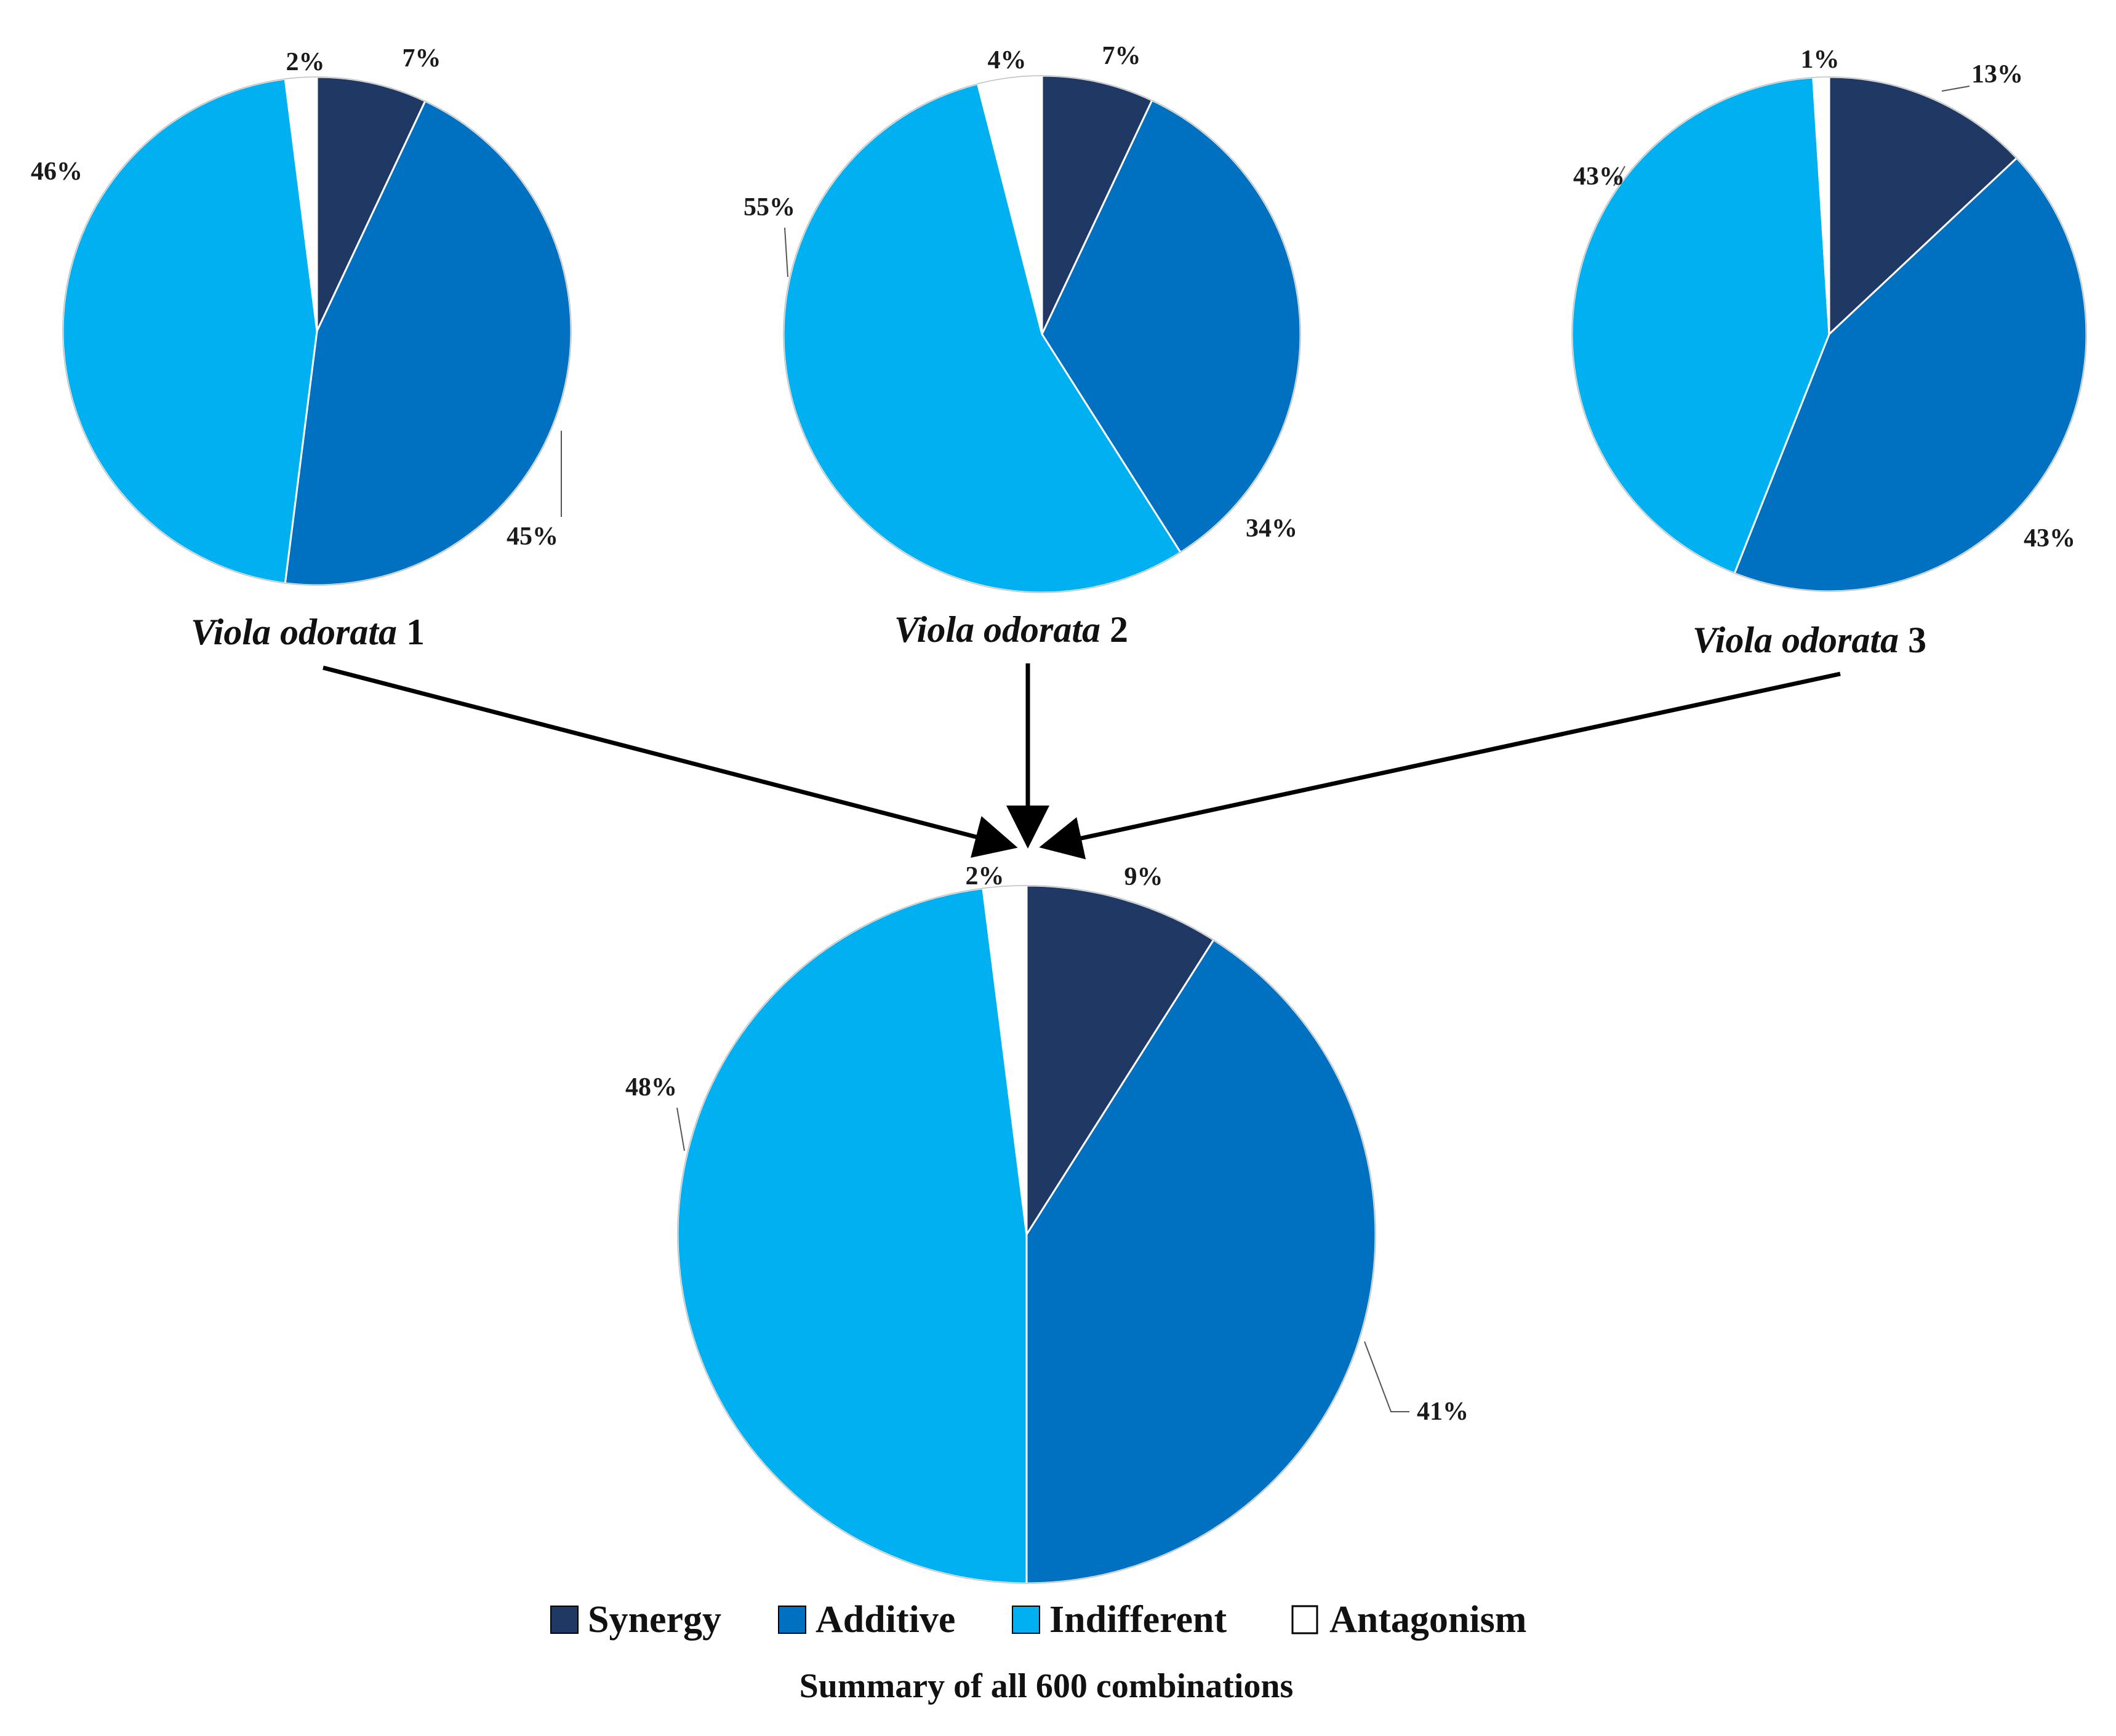 This screenshot has height=1736, width=2116. What do you see at coordinates (1138, 1620) in the screenshot?
I see `legend-label-indifferent: Indifferent` at bounding box center [1138, 1620].